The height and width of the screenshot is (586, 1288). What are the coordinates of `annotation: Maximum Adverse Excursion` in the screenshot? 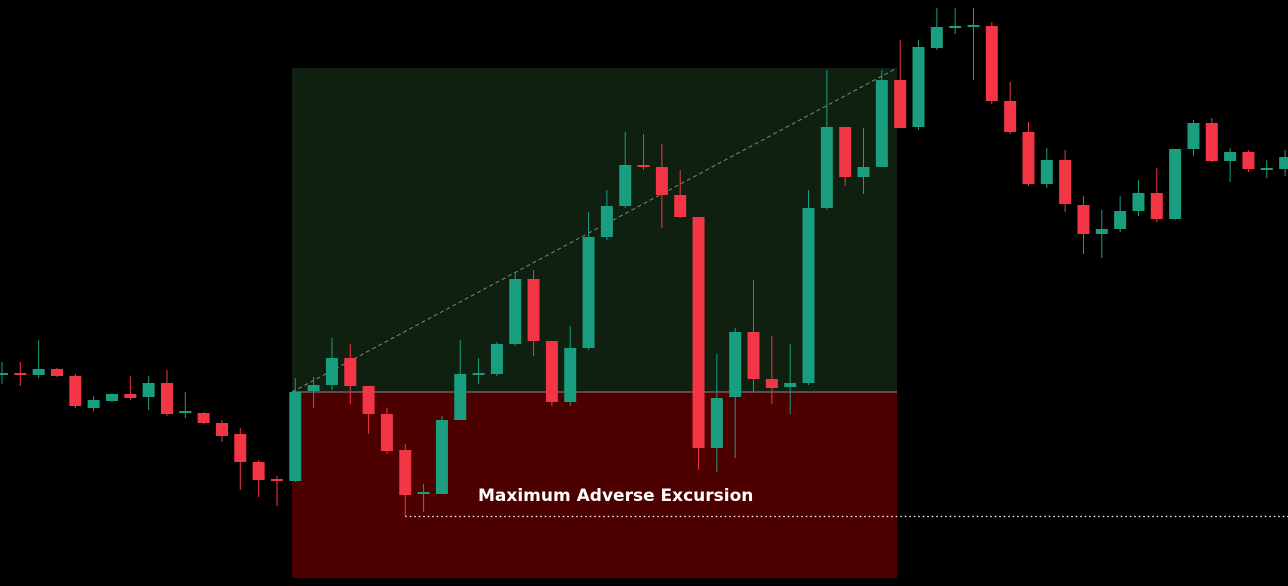 It's located at (615, 496).